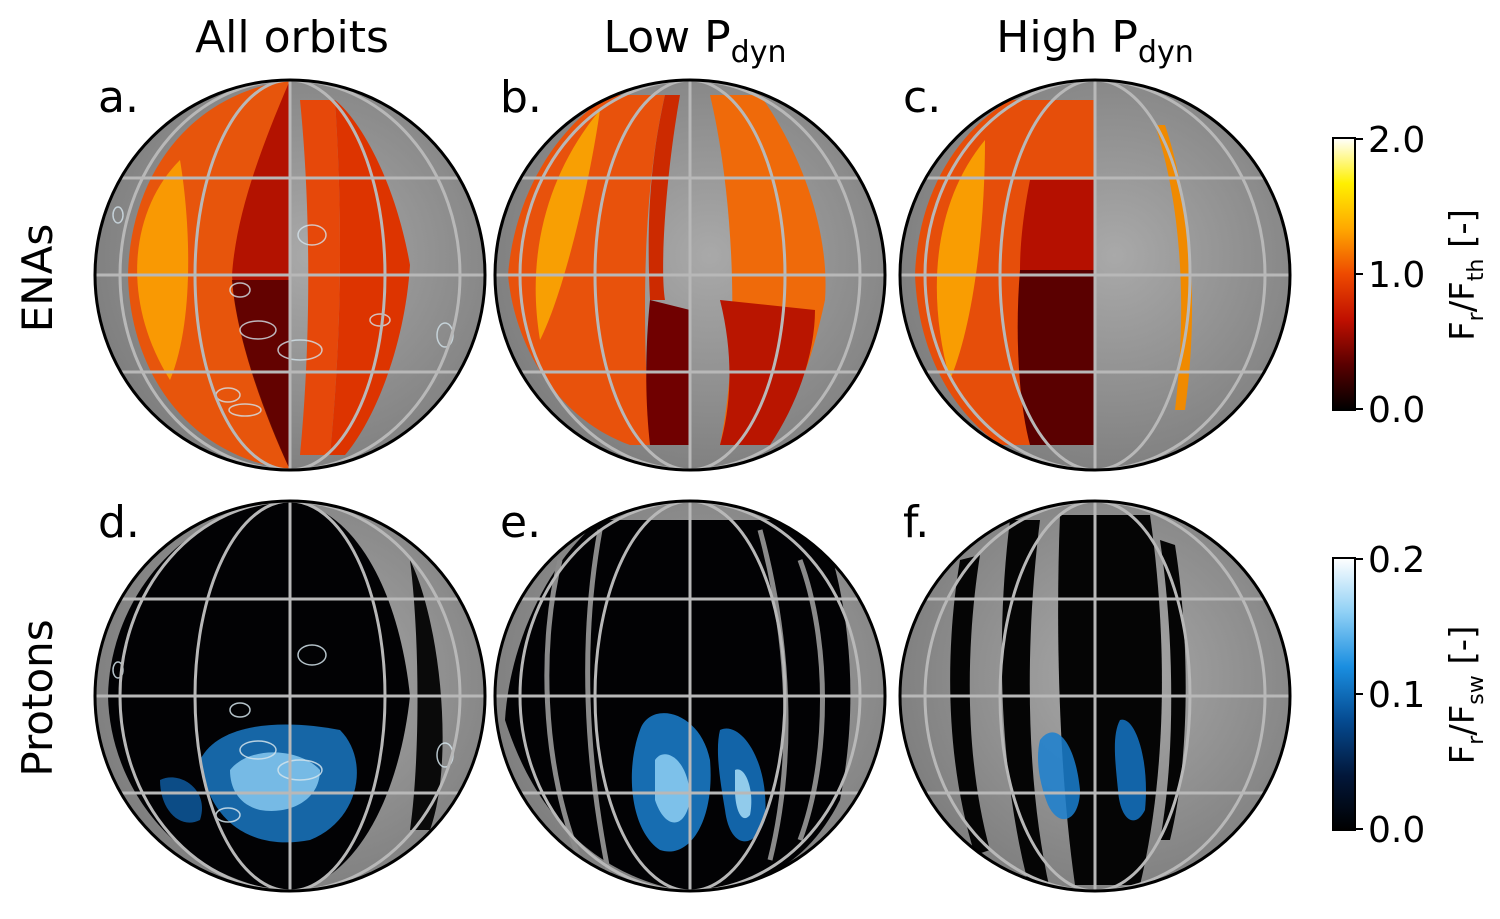  I want to click on globe-outline-d, so click(290, 696).